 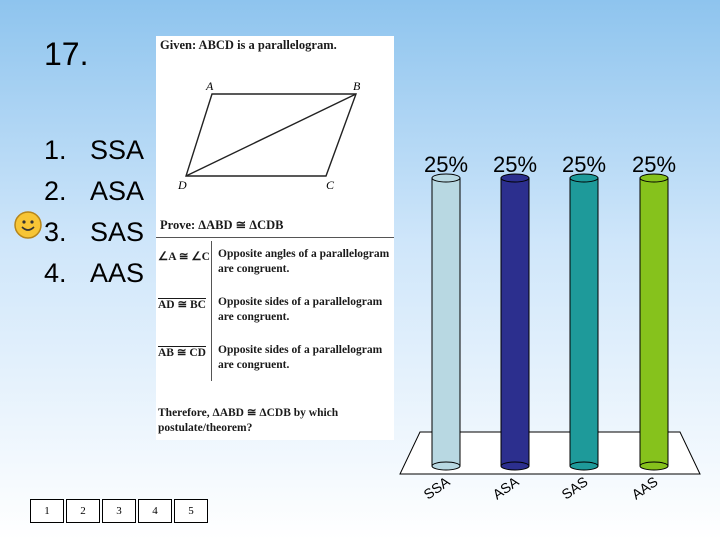 I want to click on nav-button-3: 3, so click(x=119, y=511).